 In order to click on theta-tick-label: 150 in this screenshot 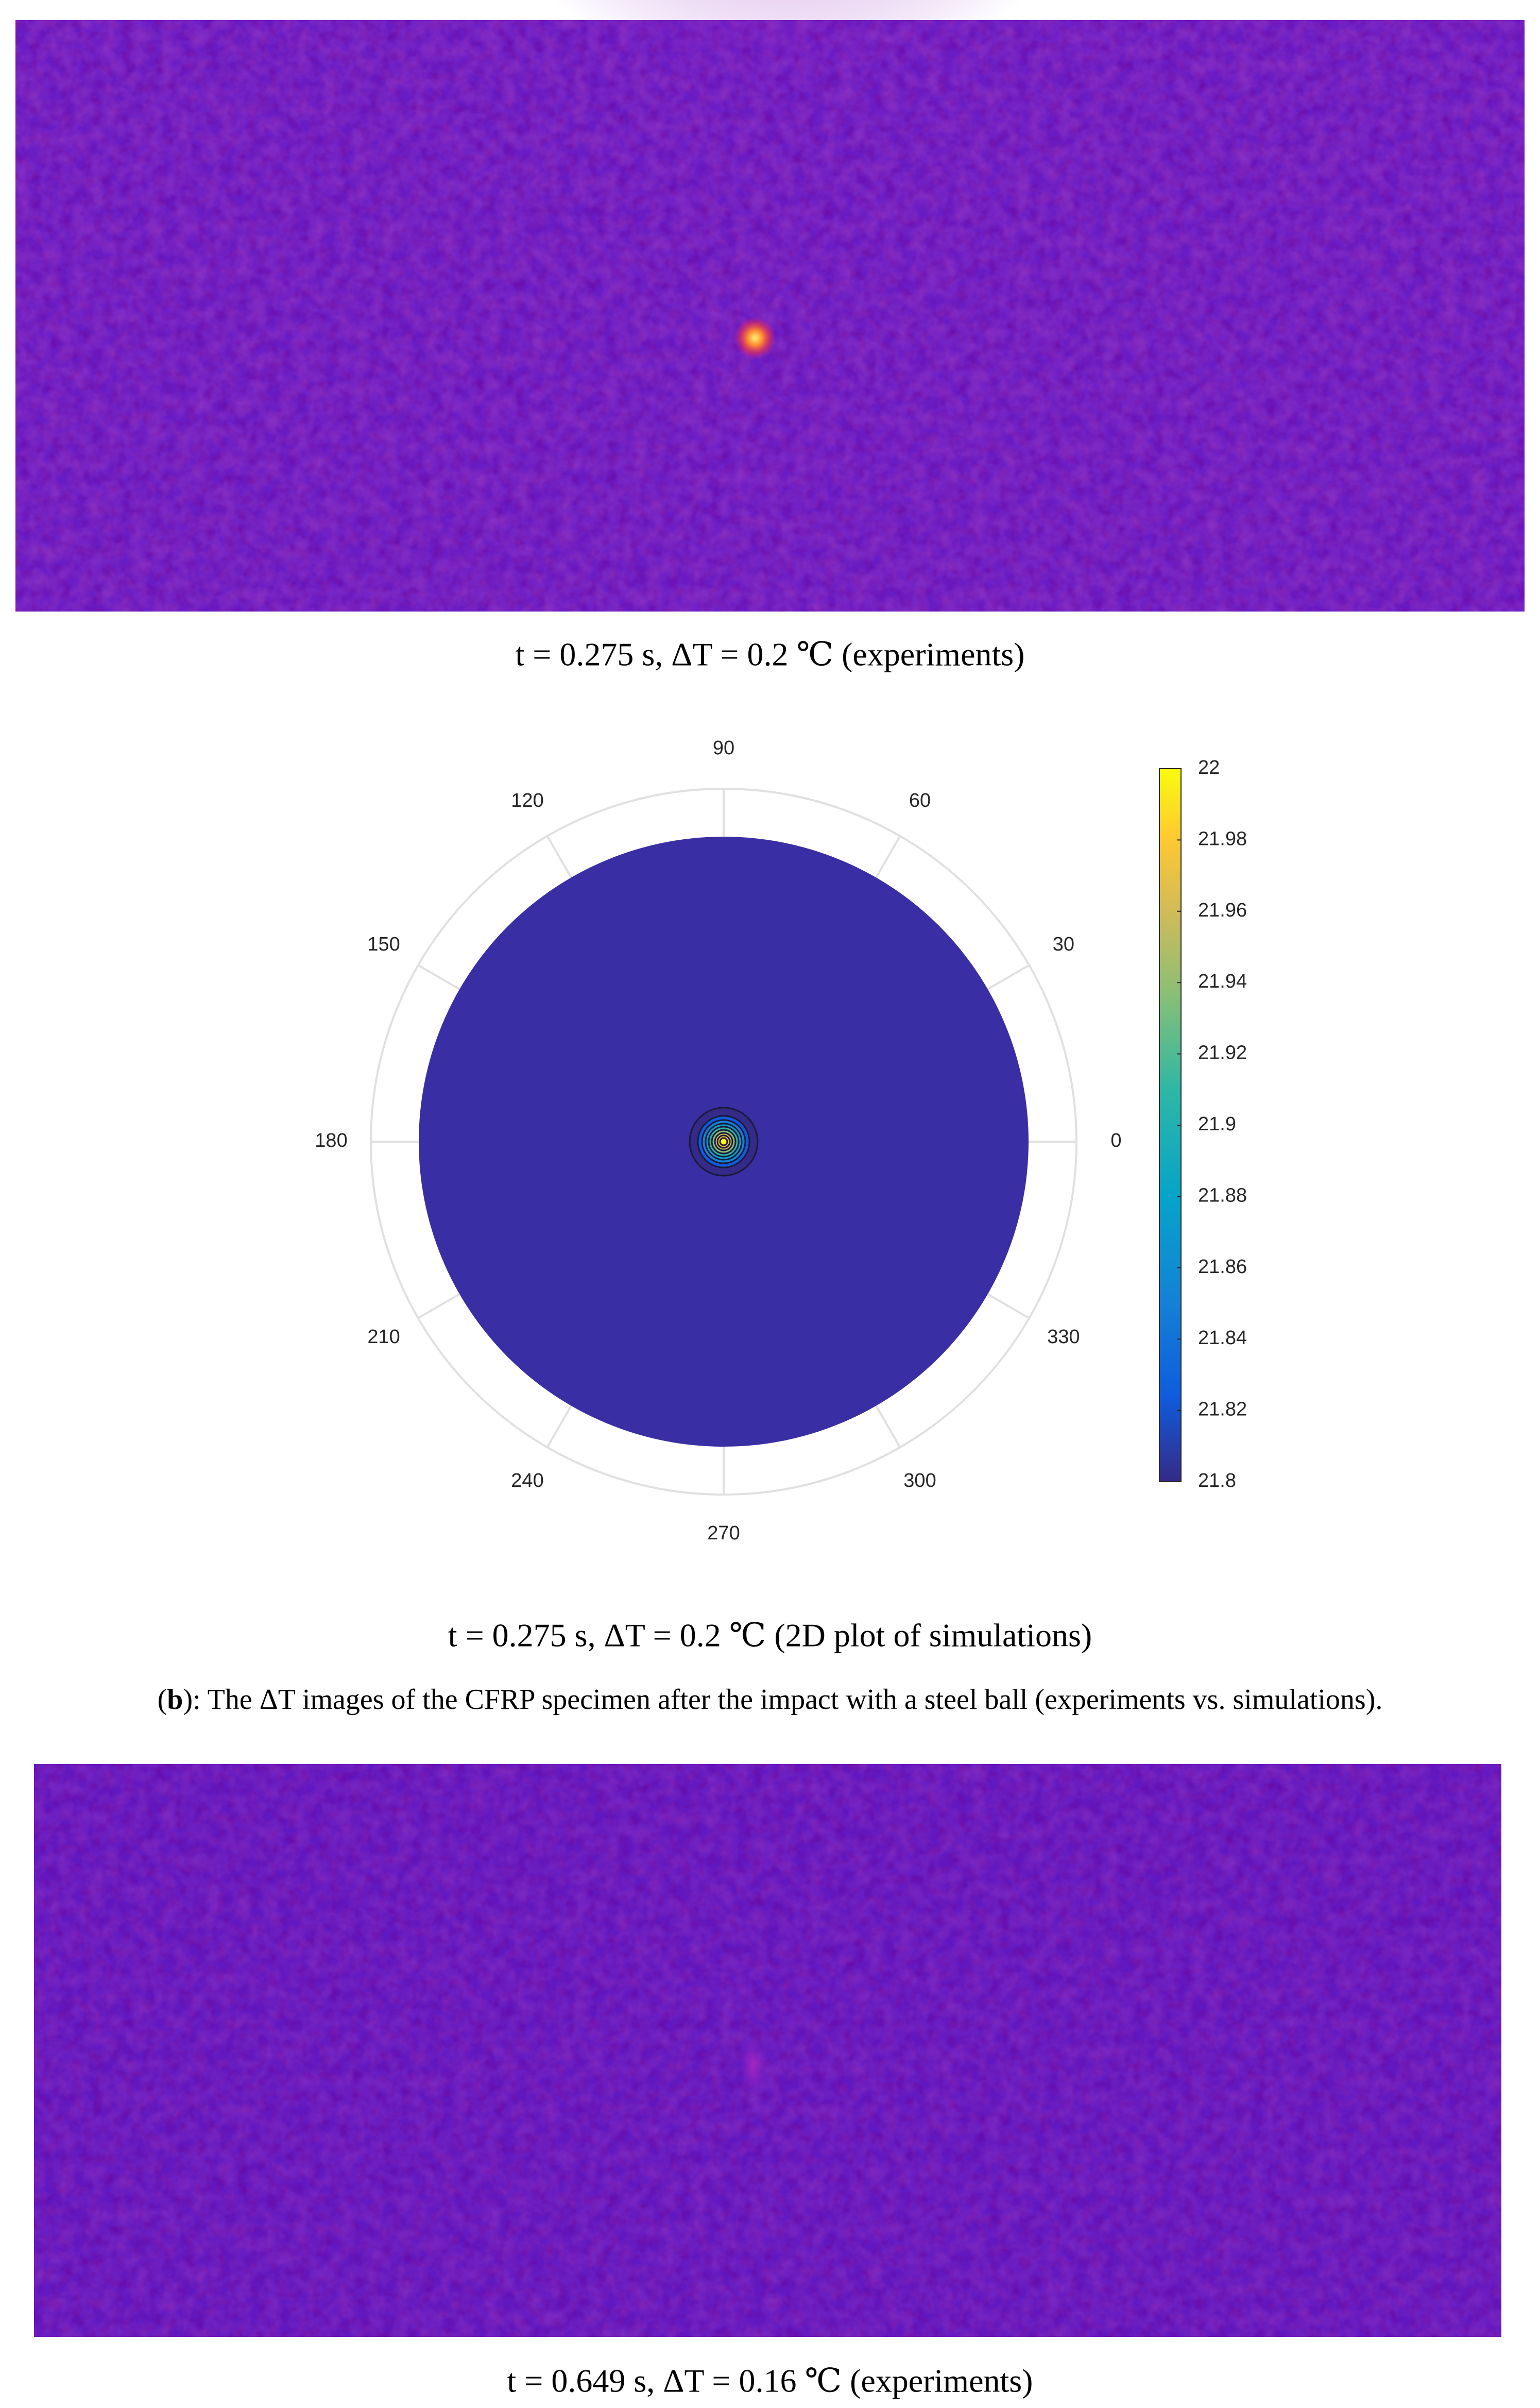, I will do `click(383, 944)`.